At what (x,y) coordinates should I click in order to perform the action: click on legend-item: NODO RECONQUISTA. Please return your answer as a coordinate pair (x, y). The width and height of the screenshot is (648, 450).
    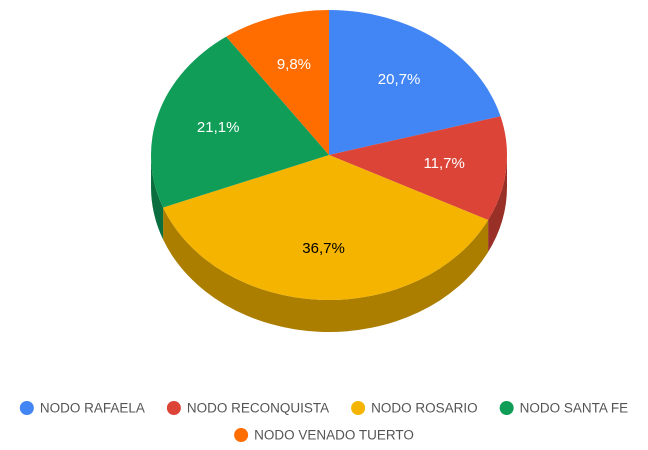
    Looking at the image, I should click on (247, 408).